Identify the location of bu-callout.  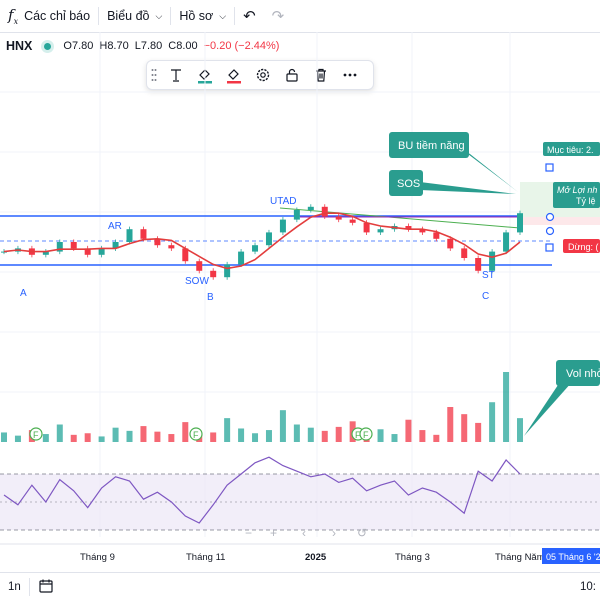
(429, 145).